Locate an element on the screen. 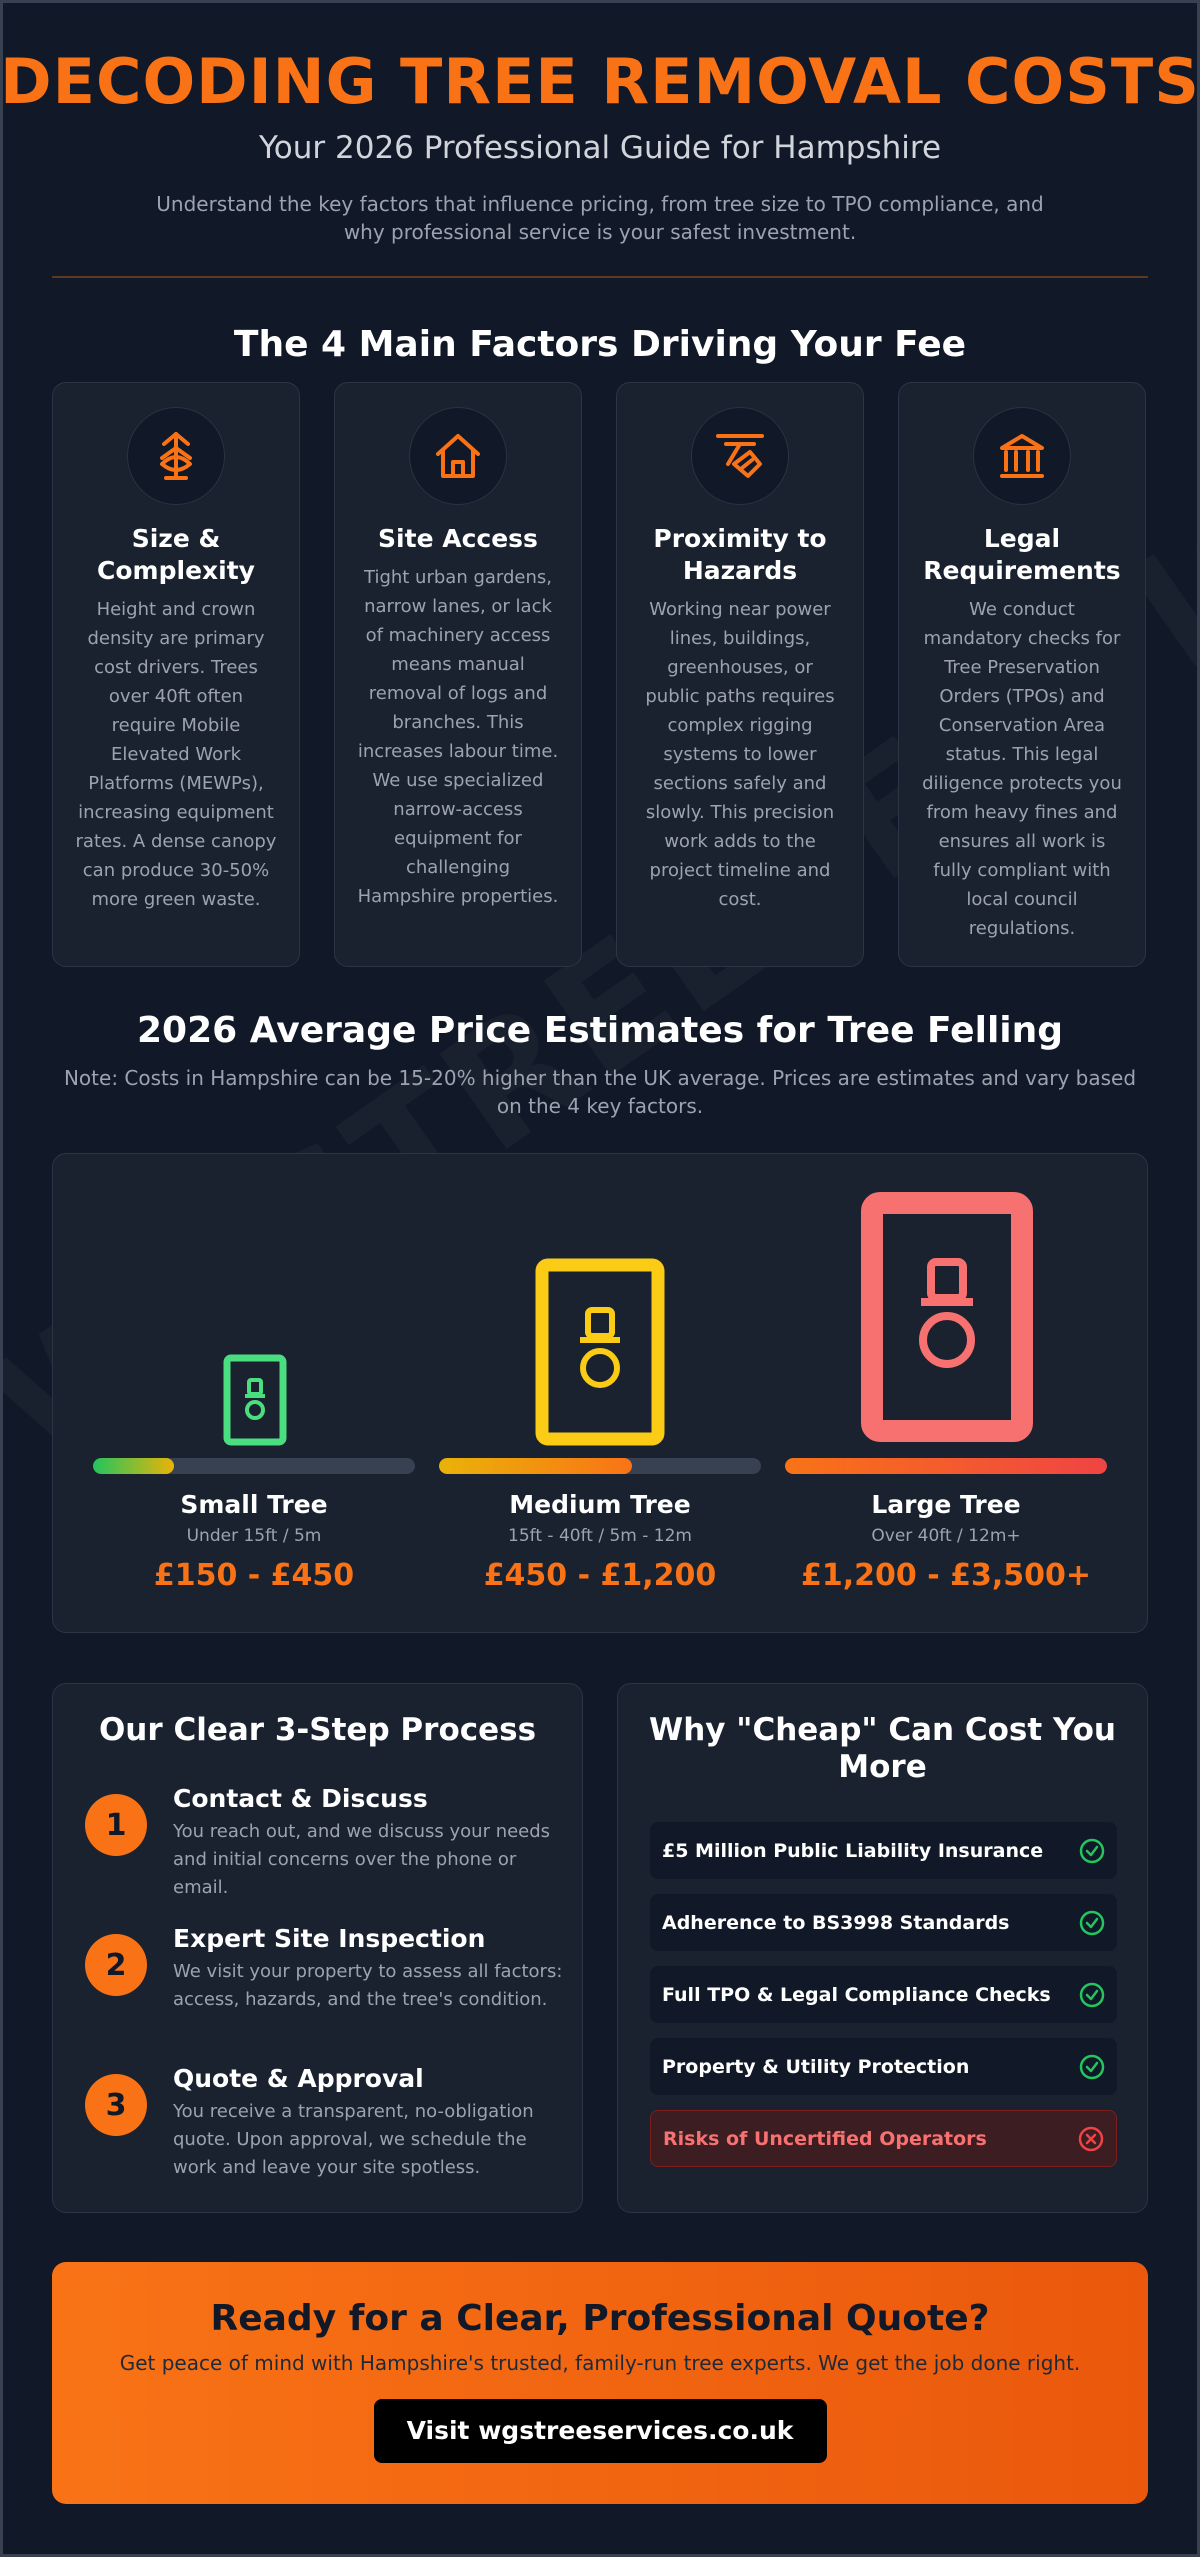 The width and height of the screenshot is (1200, 2557). process-title: Our Clear 3-Step Process is located at coordinates (317, 1730).